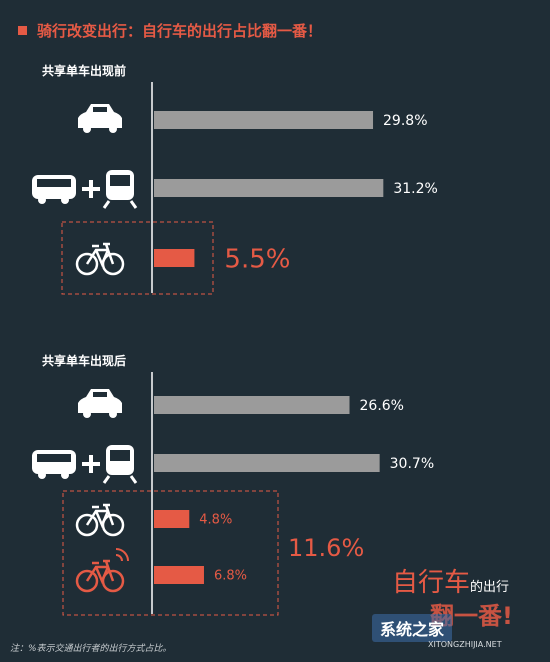 This screenshot has height=662, width=550. What do you see at coordinates (257, 259) in the screenshot?
I see `data-label: 5.5%` at bounding box center [257, 259].